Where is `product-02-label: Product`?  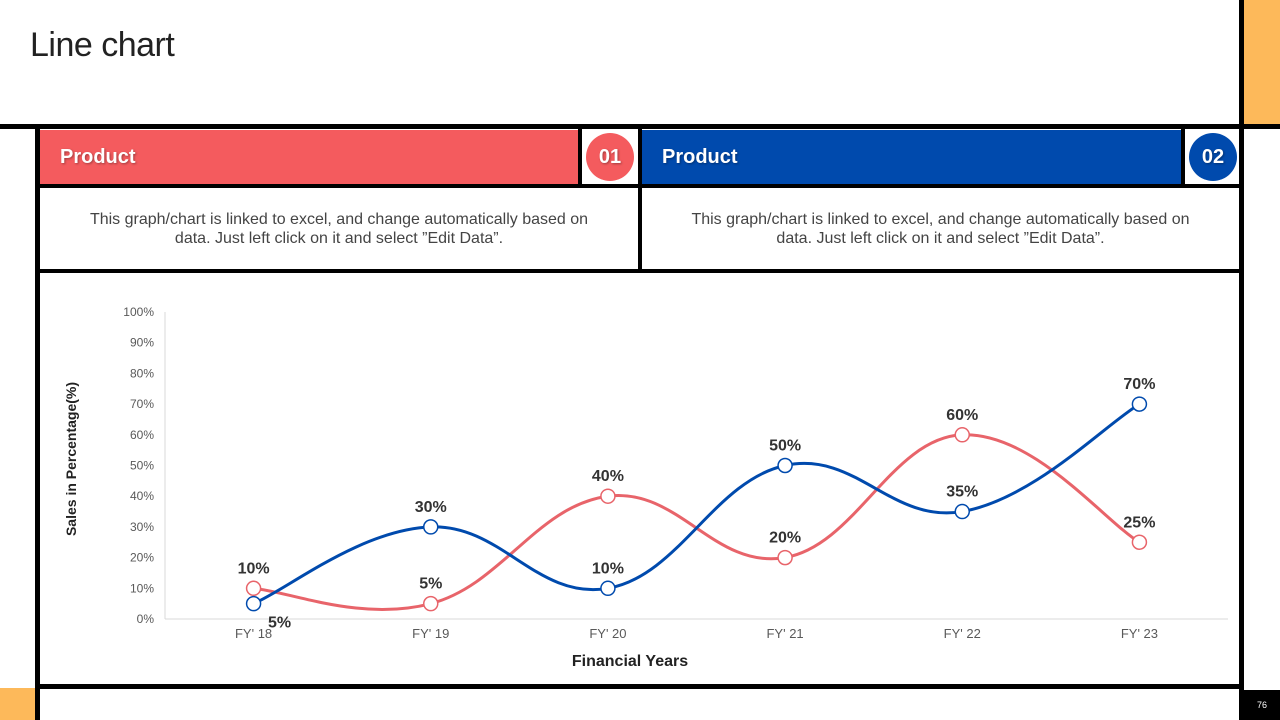 product-02-label: Product is located at coordinates (700, 156).